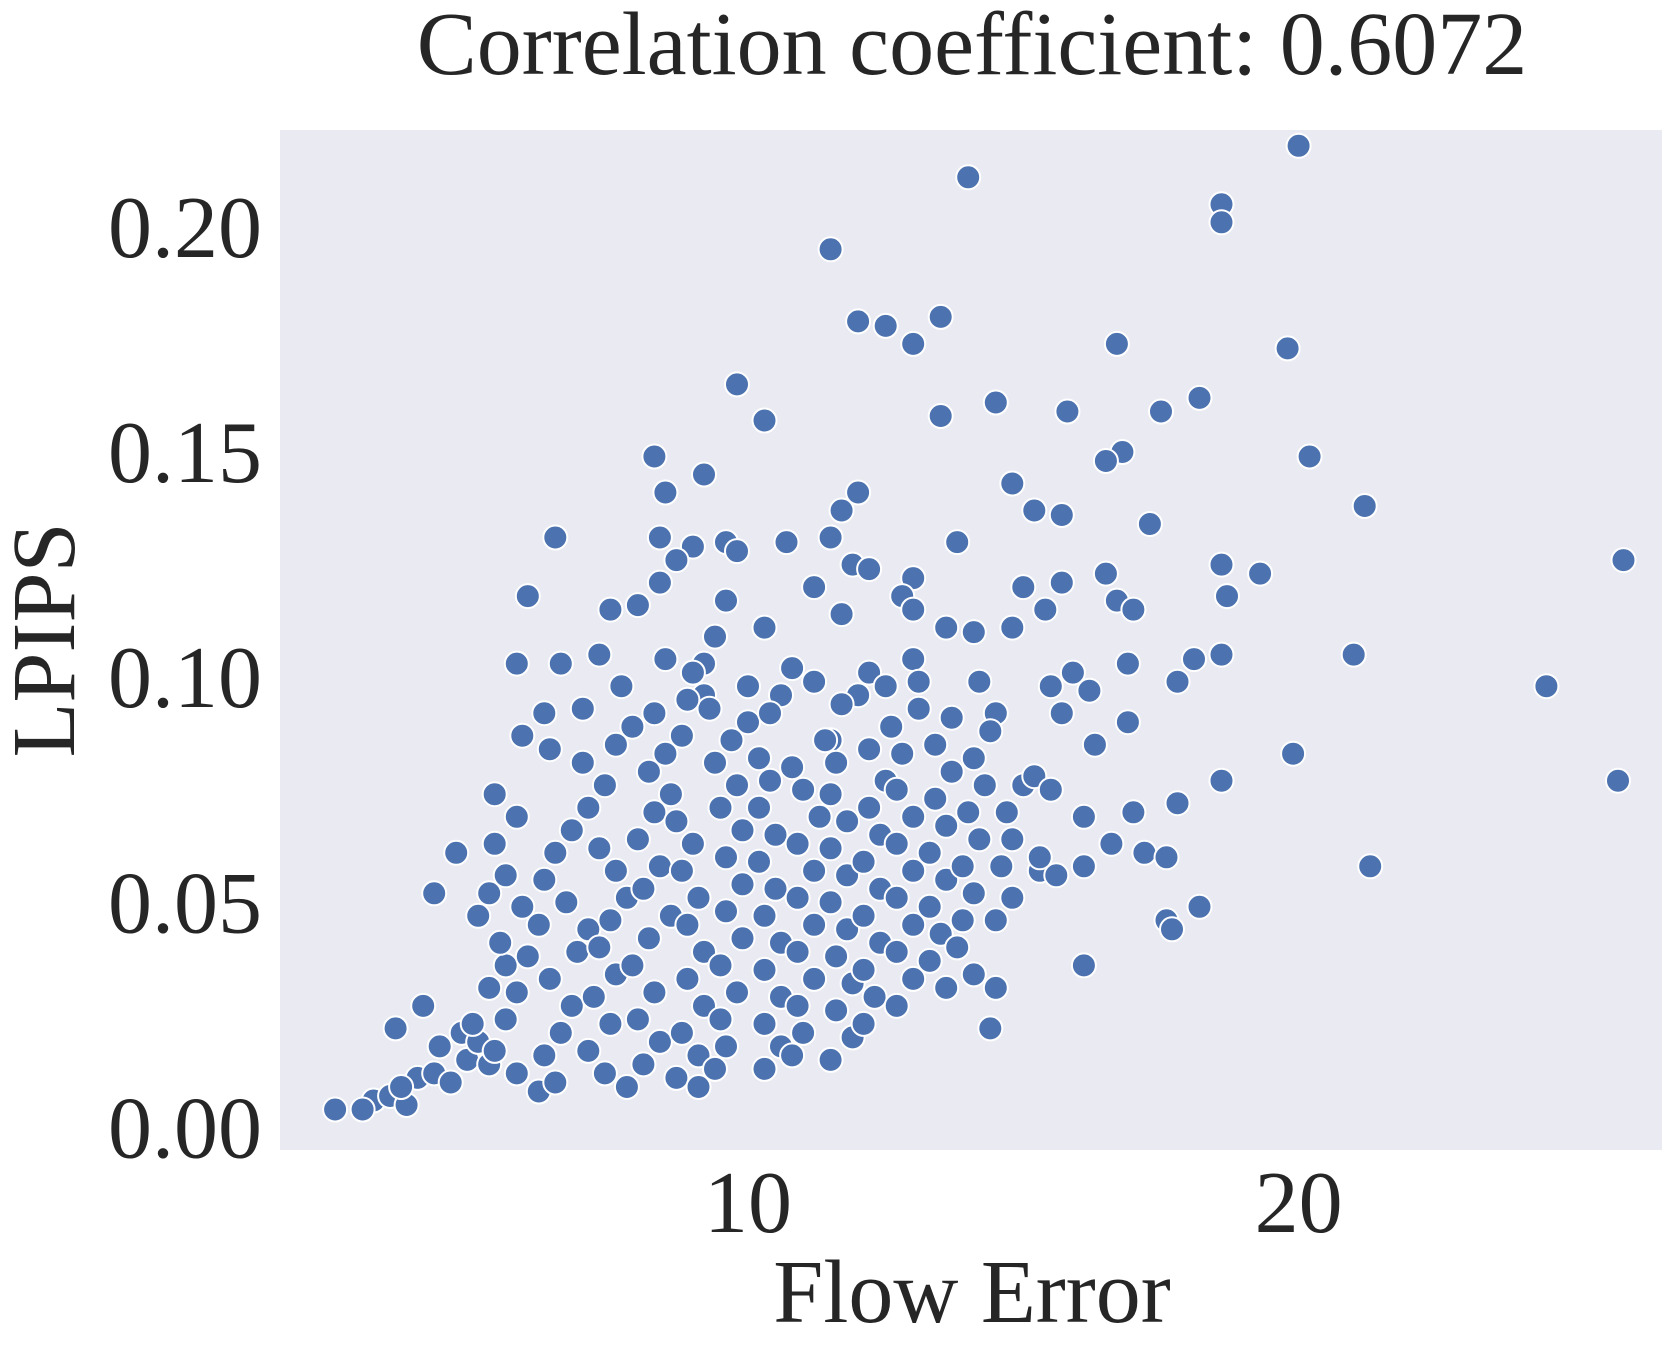 This screenshot has width=1665, height=1345. What do you see at coordinates (185, 228) in the screenshot?
I see `y-tick-label: 0.20` at bounding box center [185, 228].